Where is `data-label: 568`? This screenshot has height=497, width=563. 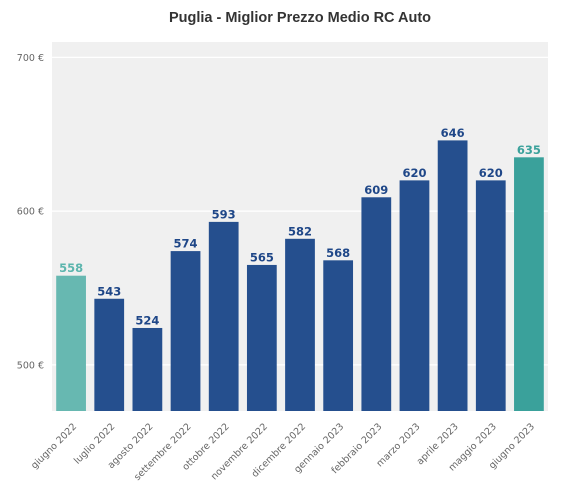 data-label: 568 is located at coordinates (338, 253).